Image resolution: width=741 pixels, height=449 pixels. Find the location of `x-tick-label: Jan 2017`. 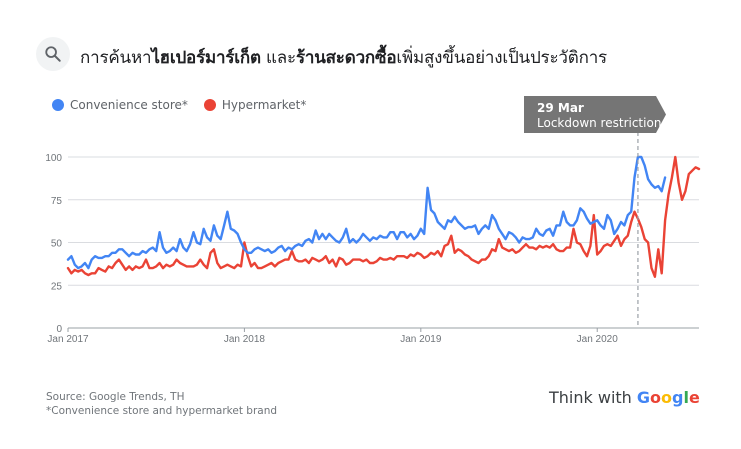

x-tick-label: Jan 2017 is located at coordinates (68, 339).